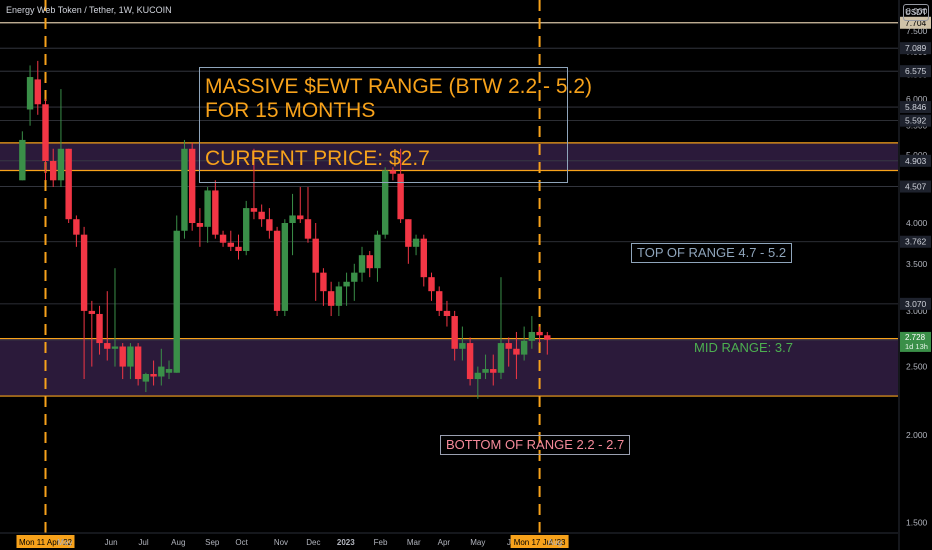  Describe the element at coordinates (89, 10) in the screenshot. I see `symbol-title: Energy Web Token / Tether, 1W, KUCOIN` at that location.